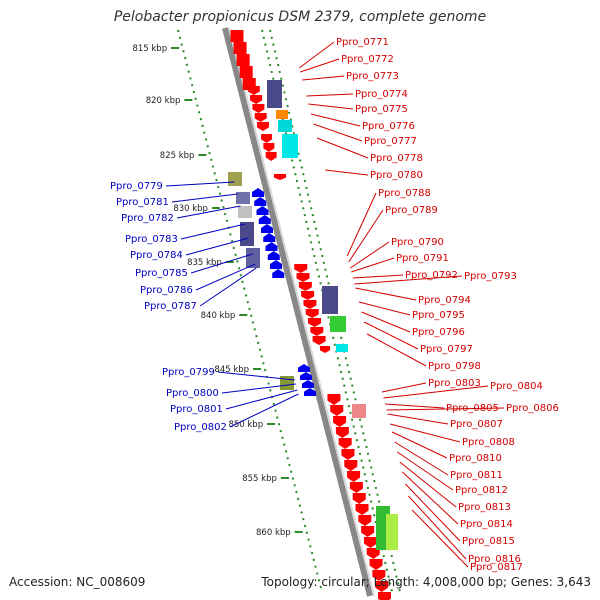 This screenshot has width=600, height=600. Describe the element at coordinates (142, 202) in the screenshot. I see `reverse-gene-label: Ppro_0781` at that location.